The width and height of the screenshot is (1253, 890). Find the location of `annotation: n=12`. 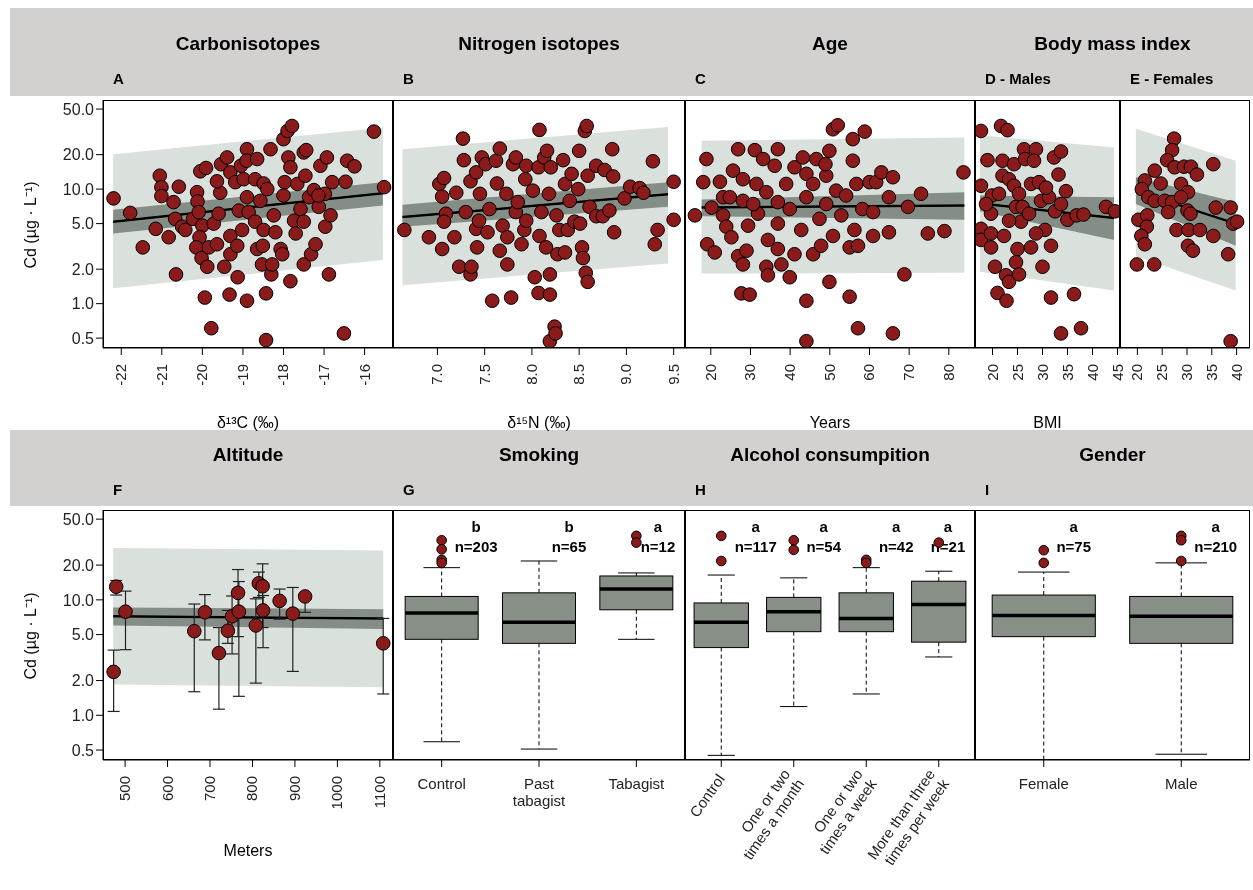

annotation: n=12 is located at coordinates (658, 547).